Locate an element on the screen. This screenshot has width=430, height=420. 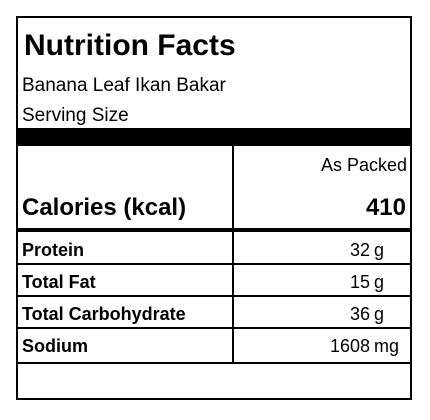
product-name: Banana Leaf Ikan Bakar is located at coordinates (124, 85).